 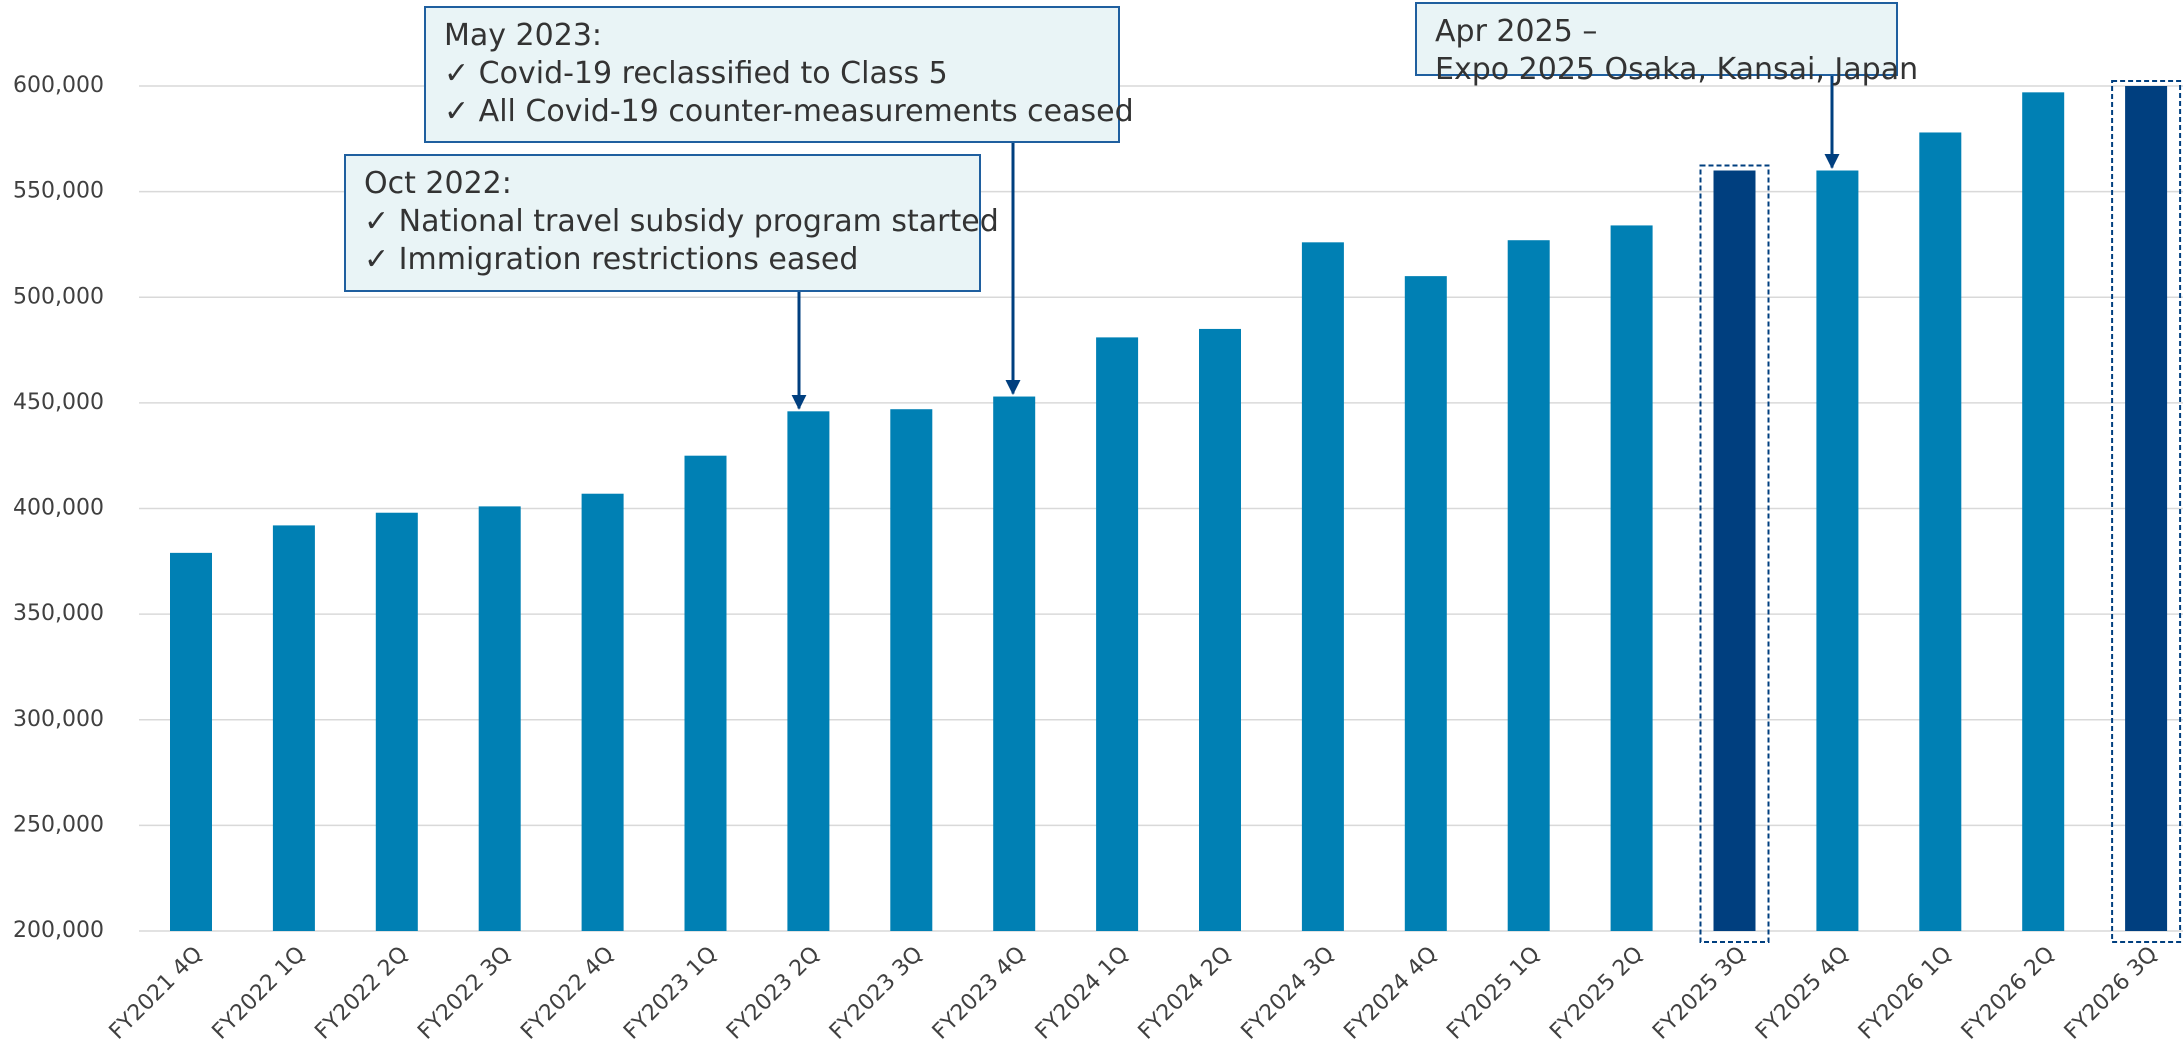 I want to click on y-tick-label: 400,000, so click(x=58, y=508).